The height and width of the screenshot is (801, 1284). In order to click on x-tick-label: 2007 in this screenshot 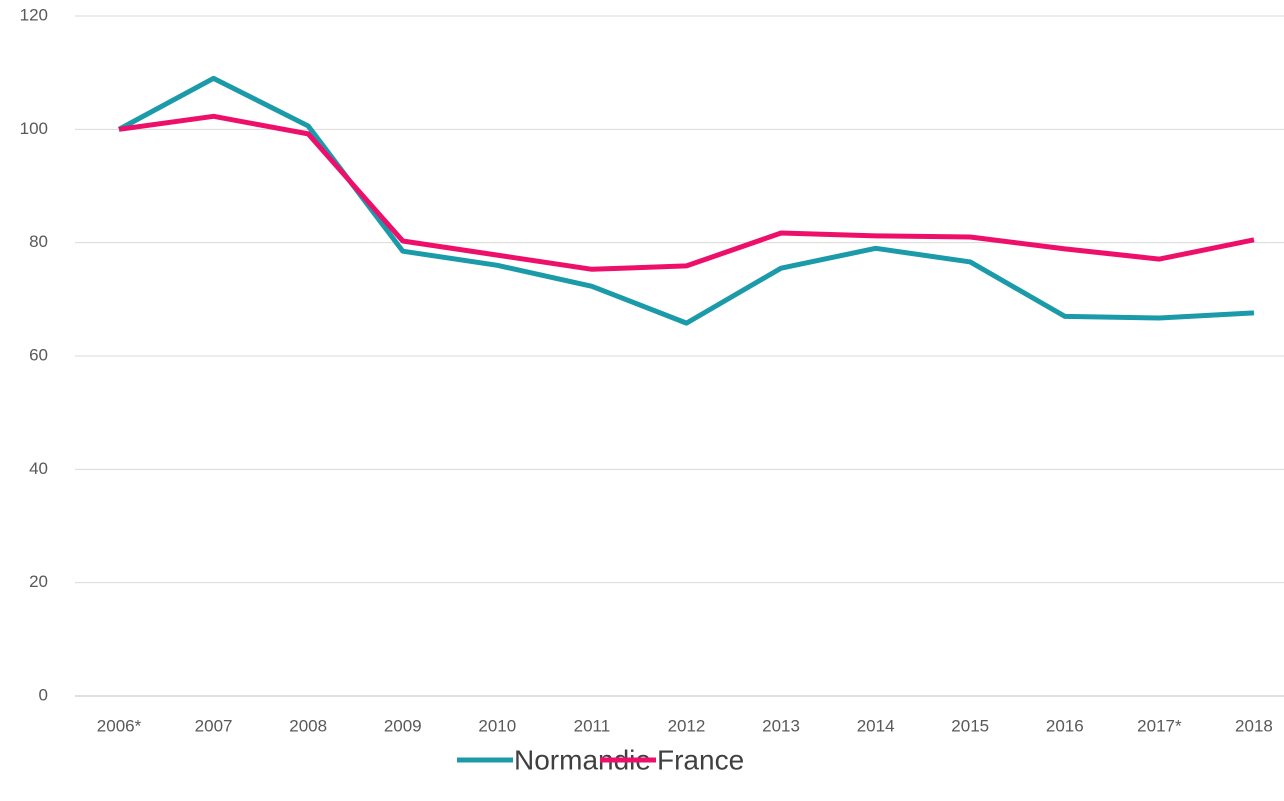, I will do `click(214, 725)`.